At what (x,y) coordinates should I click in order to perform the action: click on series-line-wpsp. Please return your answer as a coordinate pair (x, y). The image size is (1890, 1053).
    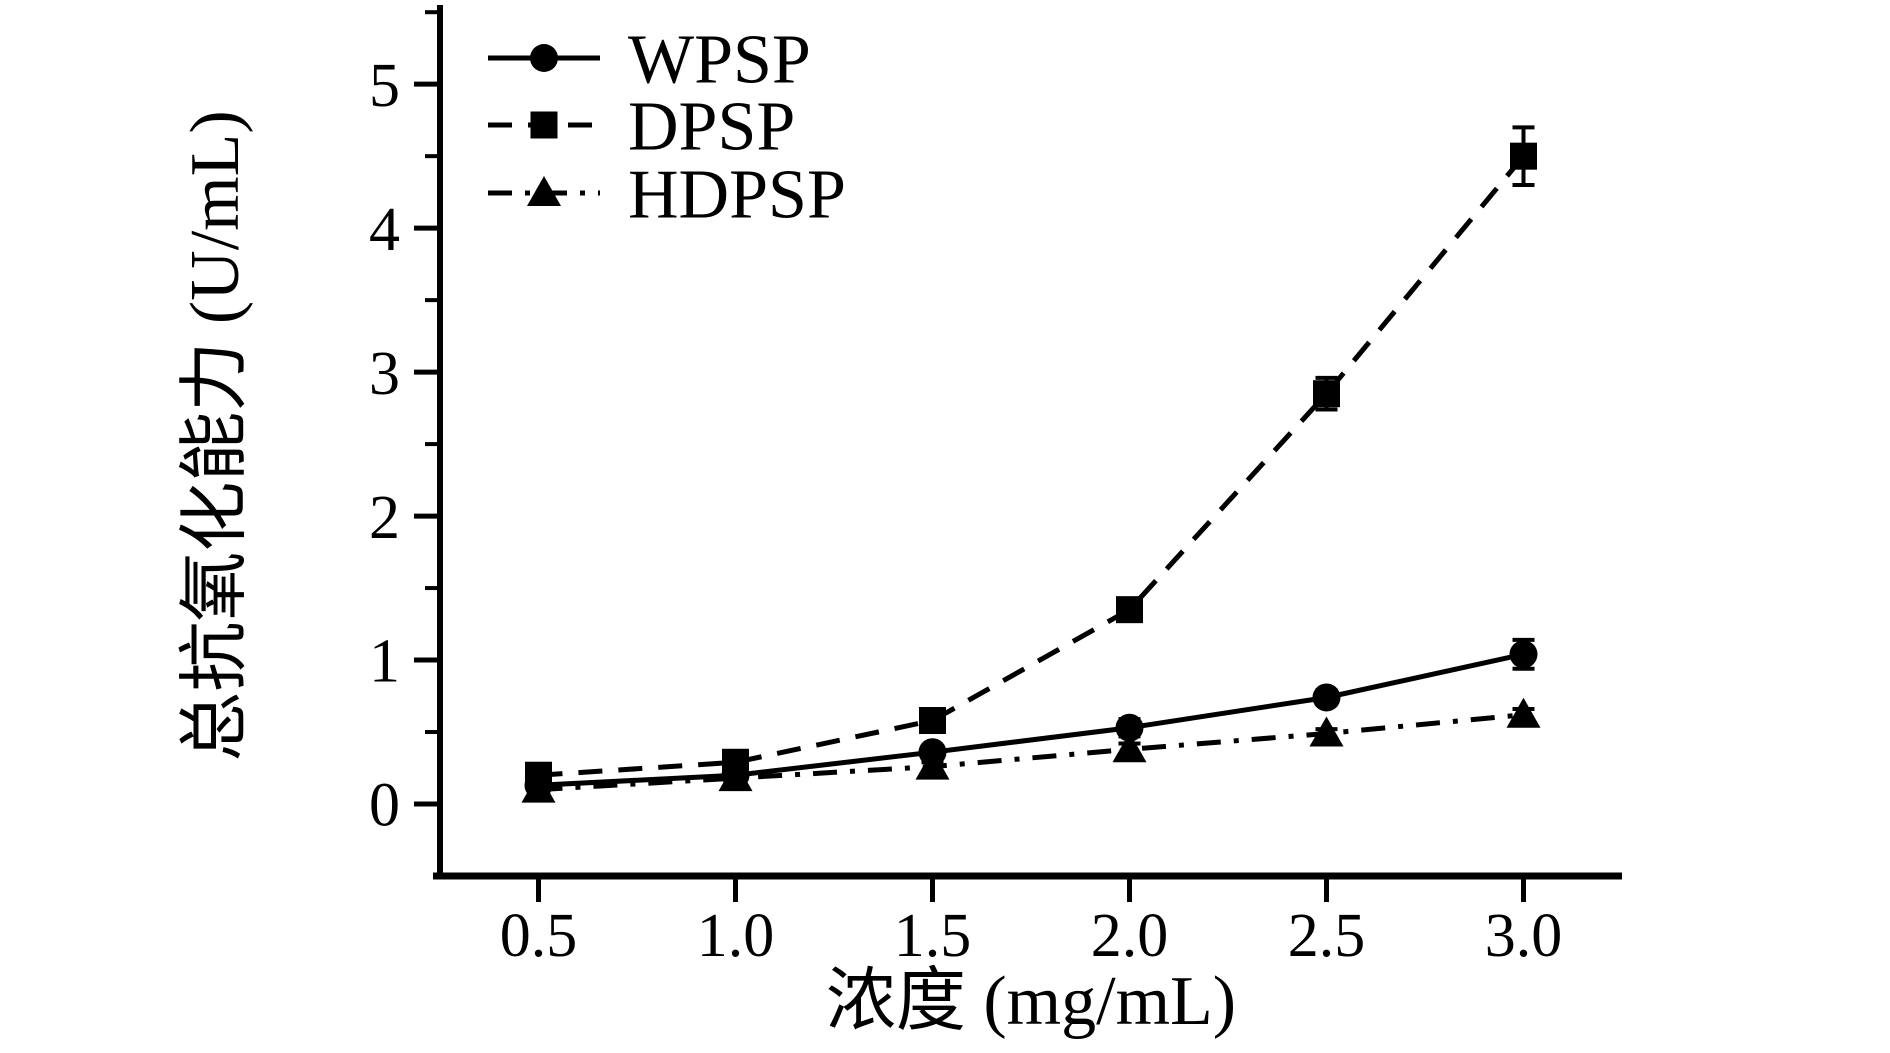
    Looking at the image, I should click on (1031, 719).